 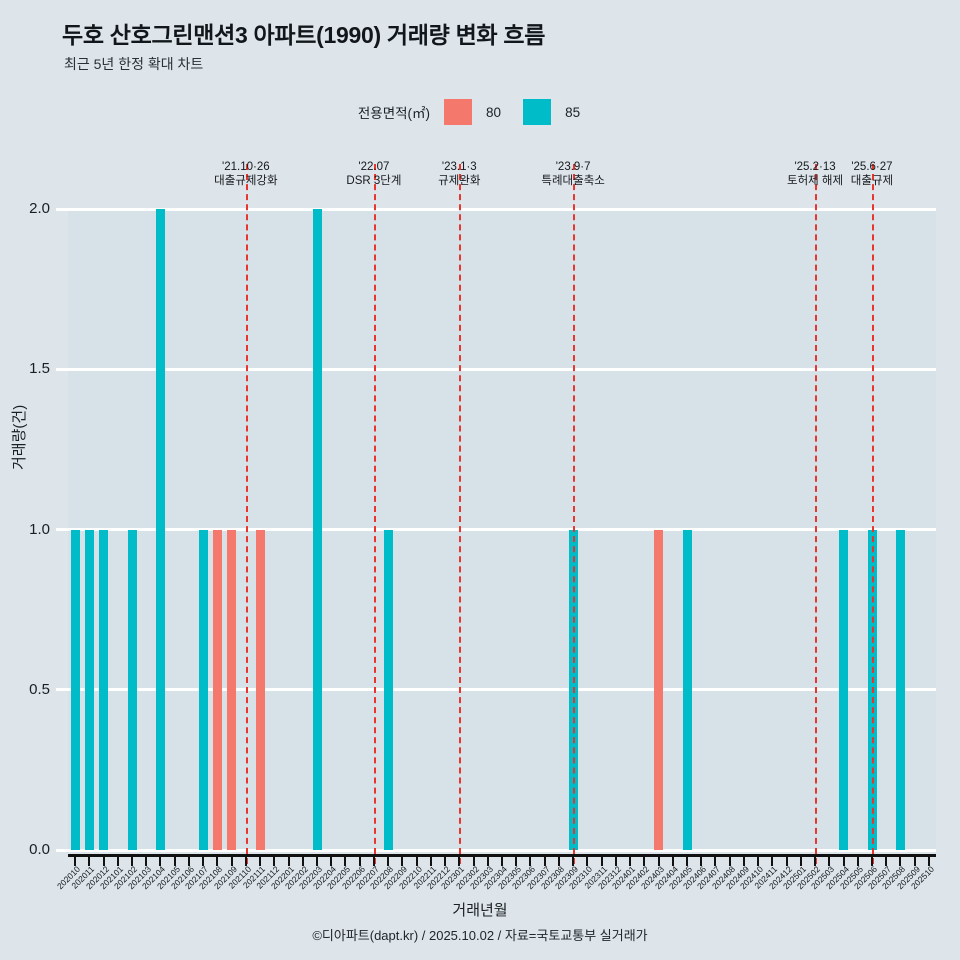 I want to click on annotation-text: 토허제 해제, so click(x=815, y=181).